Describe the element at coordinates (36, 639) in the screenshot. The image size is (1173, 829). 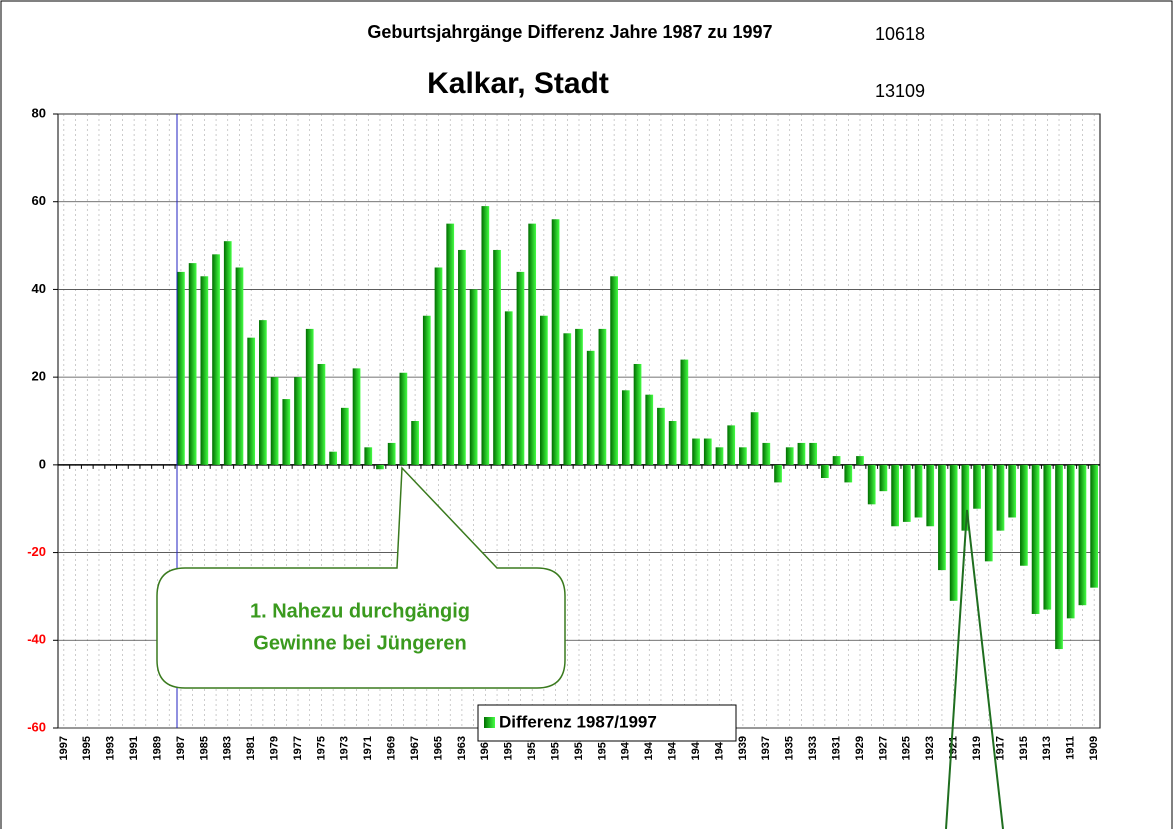
I see `y-tick-label: -40` at that location.